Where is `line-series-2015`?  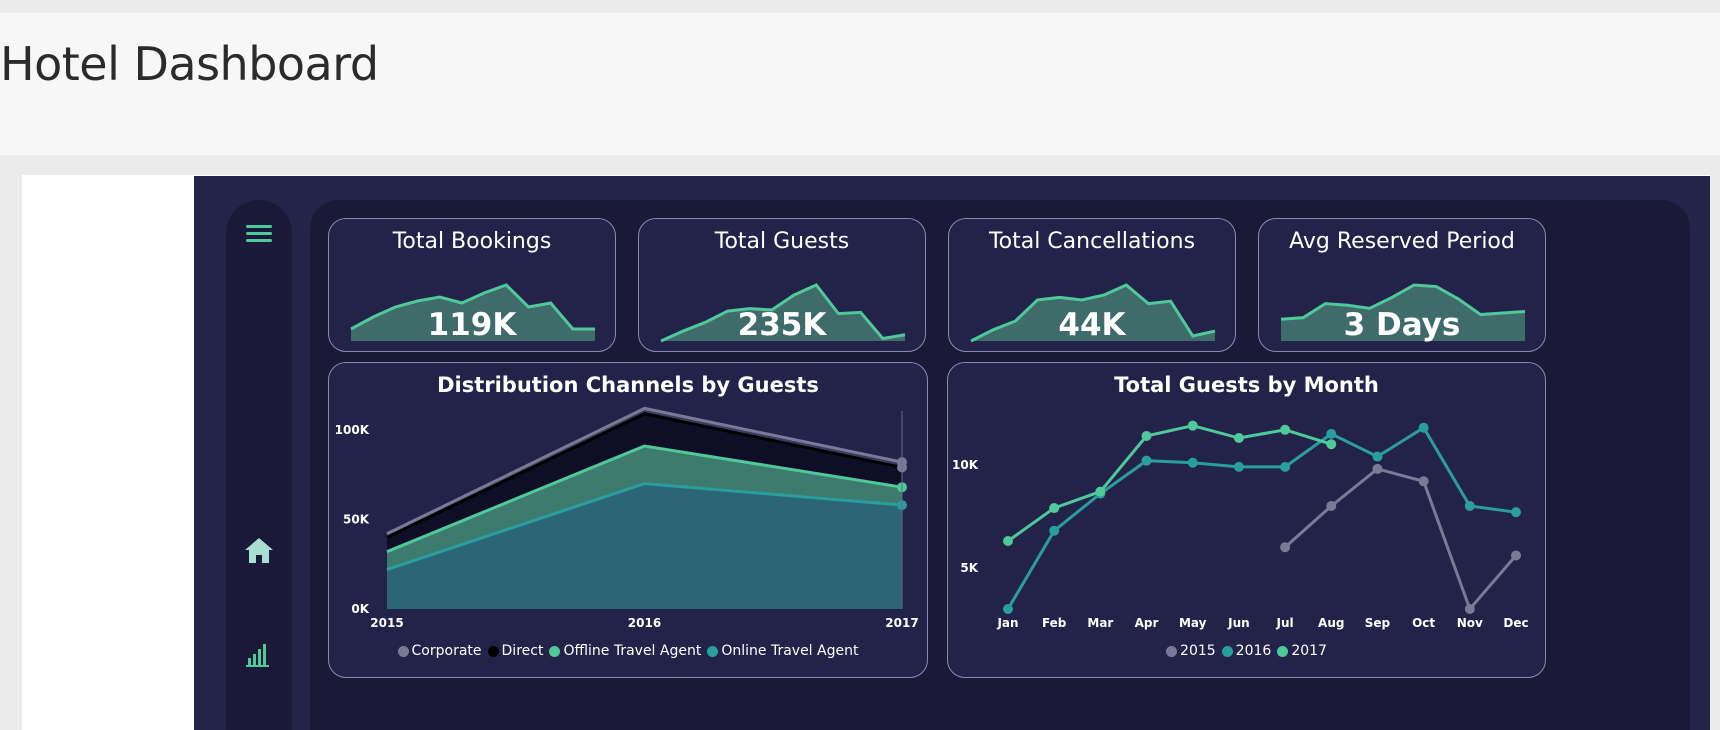
line-series-2015 is located at coordinates (1401, 539).